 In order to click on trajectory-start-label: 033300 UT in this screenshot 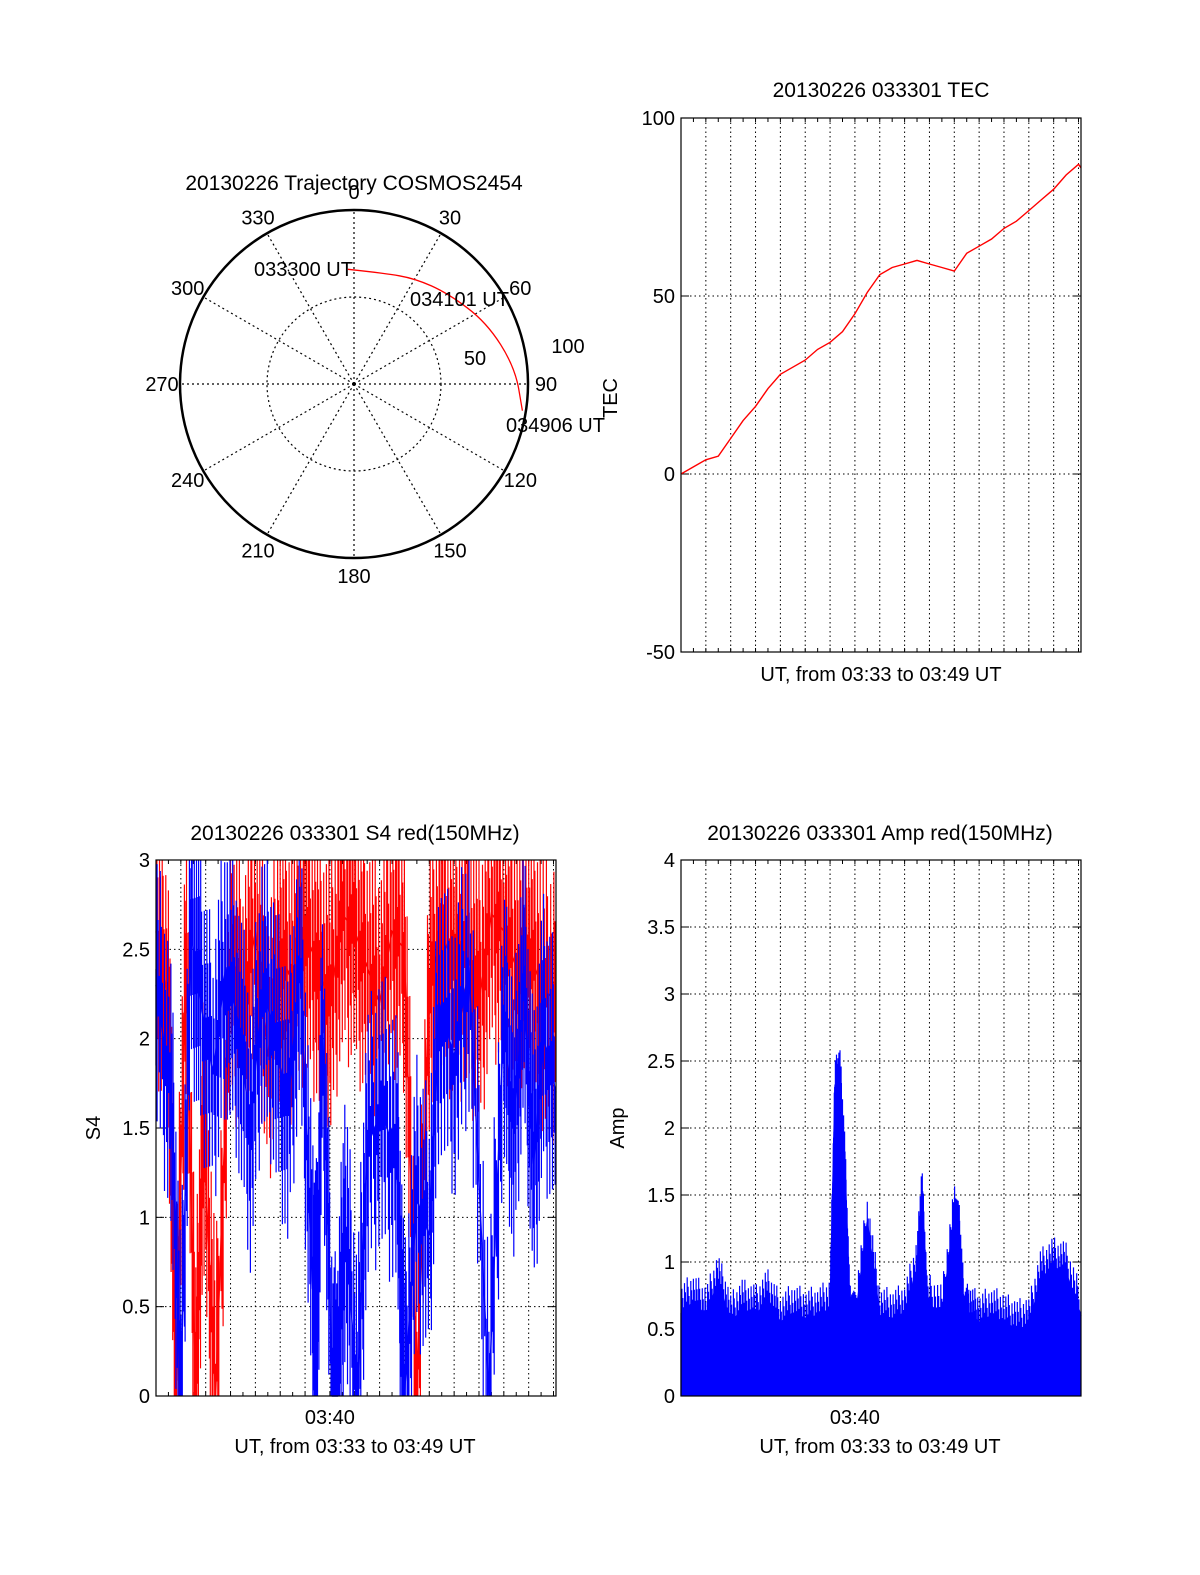, I will do `click(303, 270)`.